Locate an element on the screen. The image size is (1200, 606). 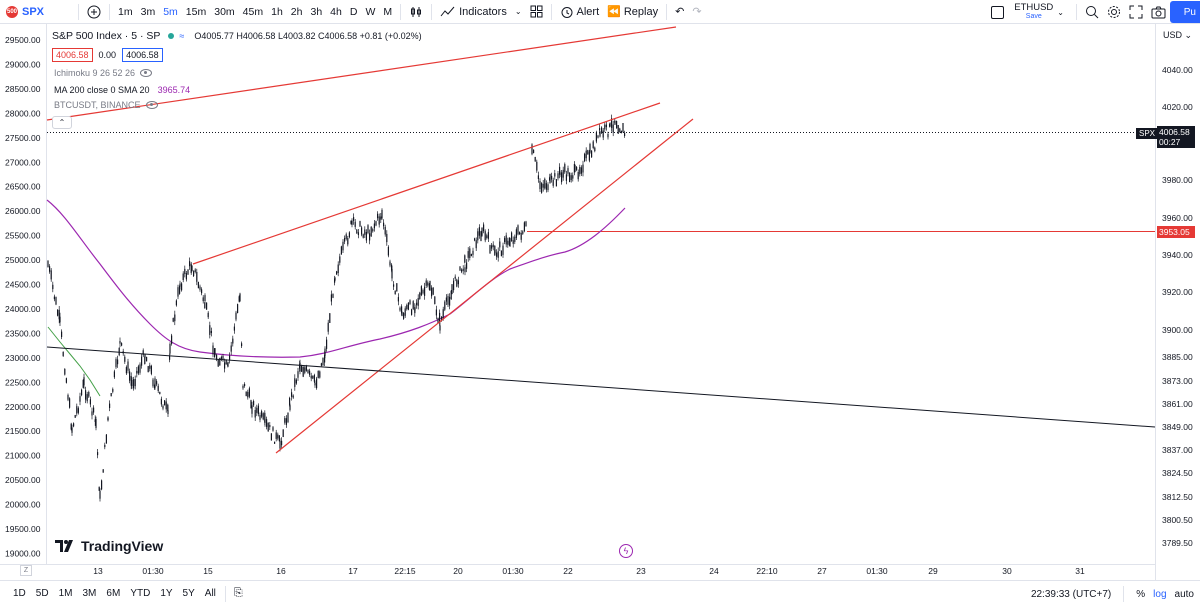
timeframe-15m: 15m is located at coordinates (196, 11).